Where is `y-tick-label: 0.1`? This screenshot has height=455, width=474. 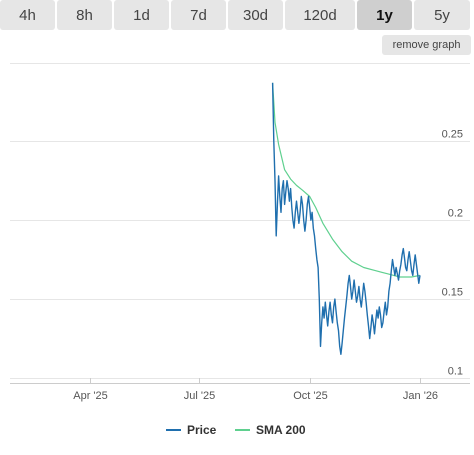
y-tick-label: 0.1 is located at coordinates (455, 372).